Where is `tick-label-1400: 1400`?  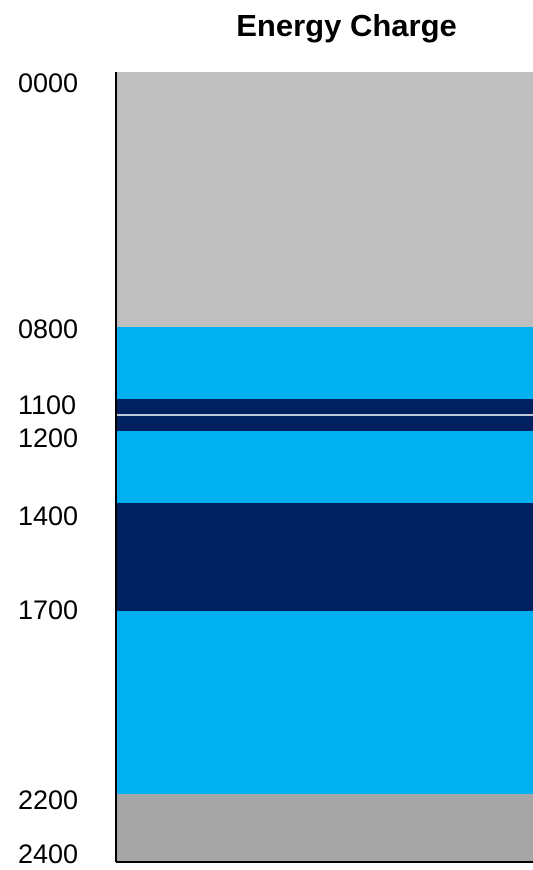
tick-label-1400: 1400 is located at coordinates (48, 516).